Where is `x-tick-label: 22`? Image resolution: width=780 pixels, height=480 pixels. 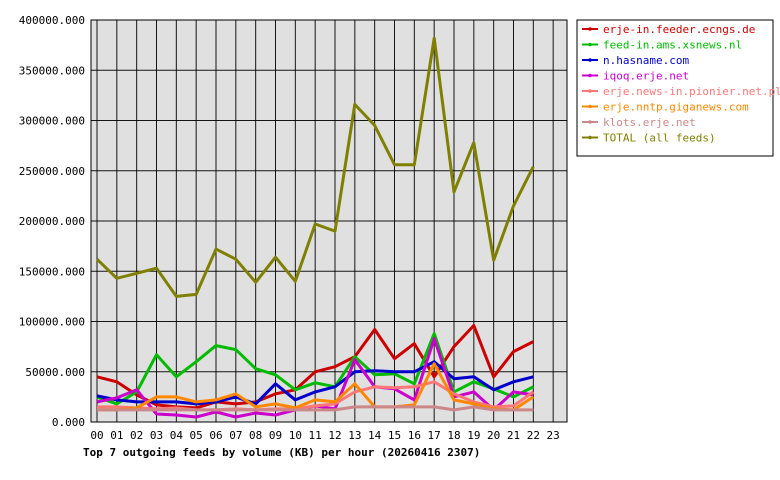
x-tick-label: 22 is located at coordinates (533, 435).